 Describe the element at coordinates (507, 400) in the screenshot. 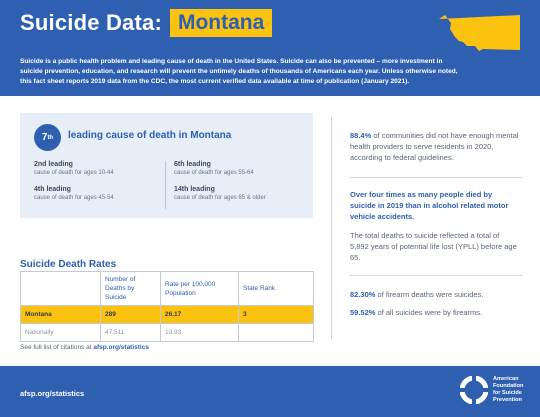

I see `org-line: Prevention` at that location.